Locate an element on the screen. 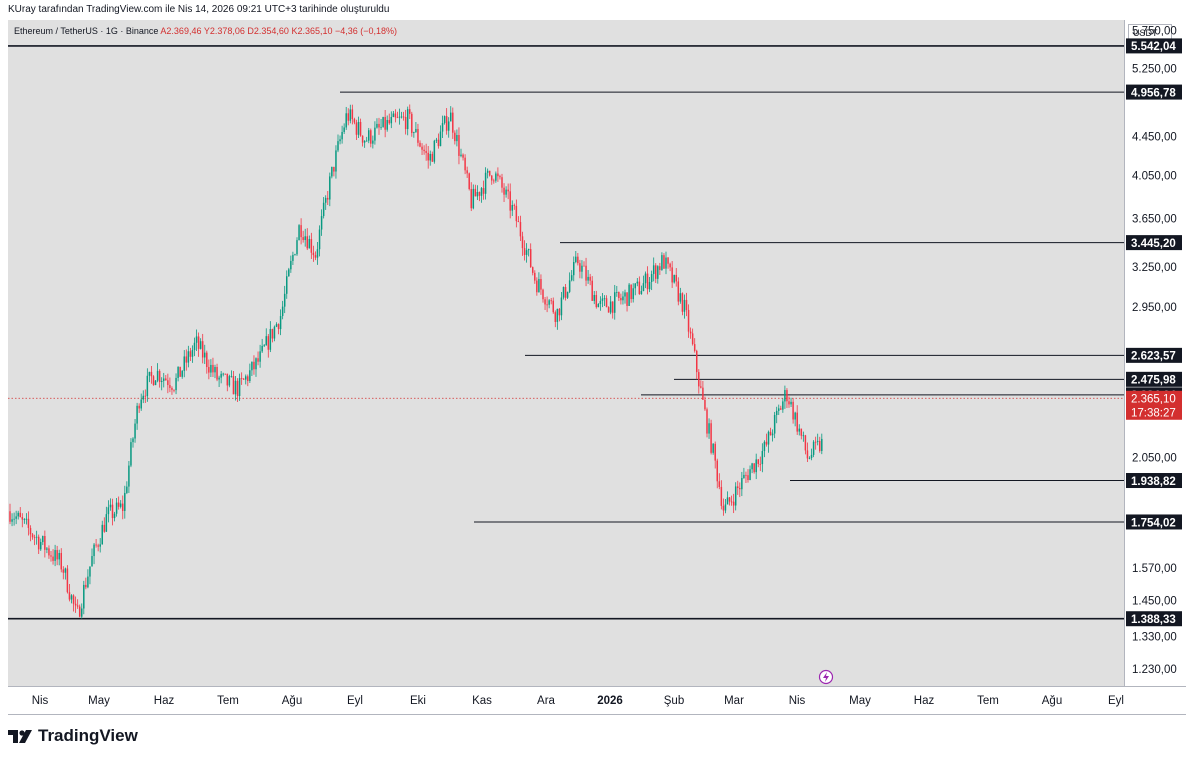  price-axis is located at coordinates (1155, 353).